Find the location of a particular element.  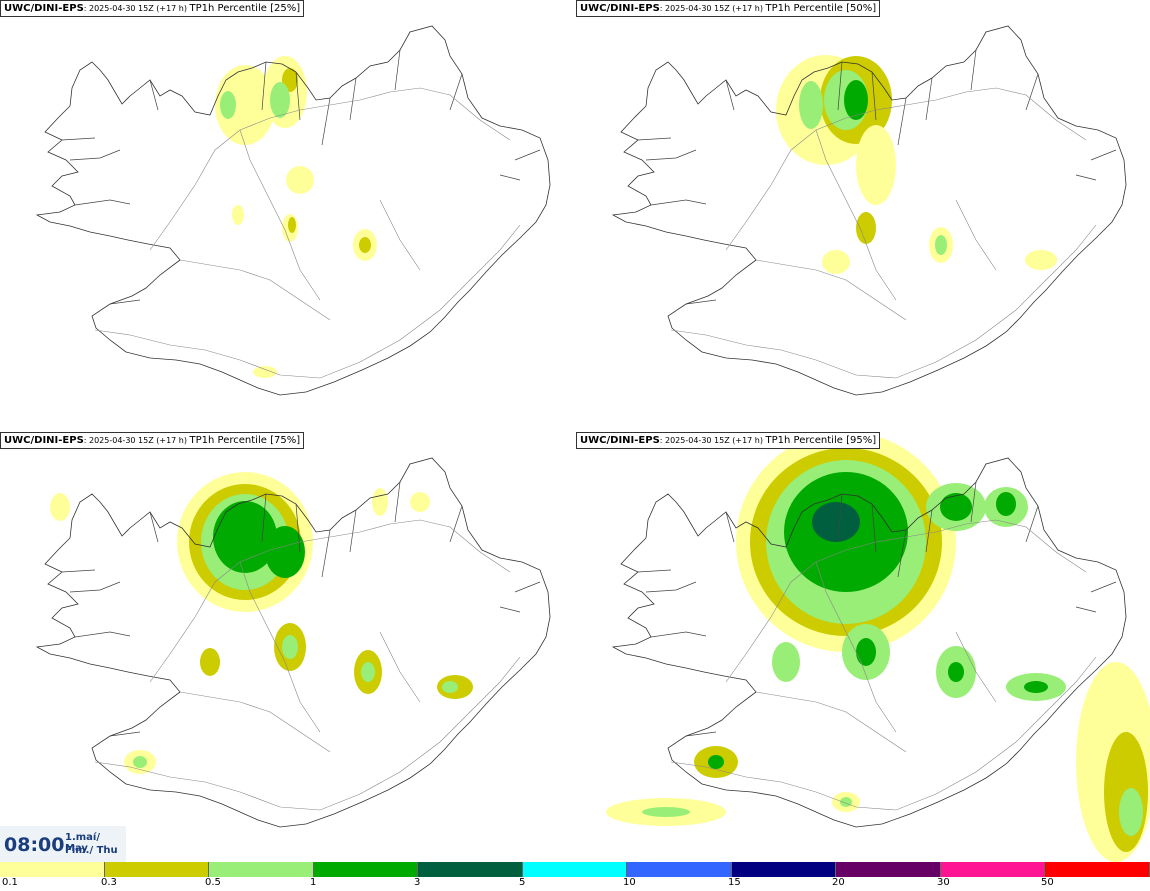

color-scale-legend is located at coordinates (575, 869).